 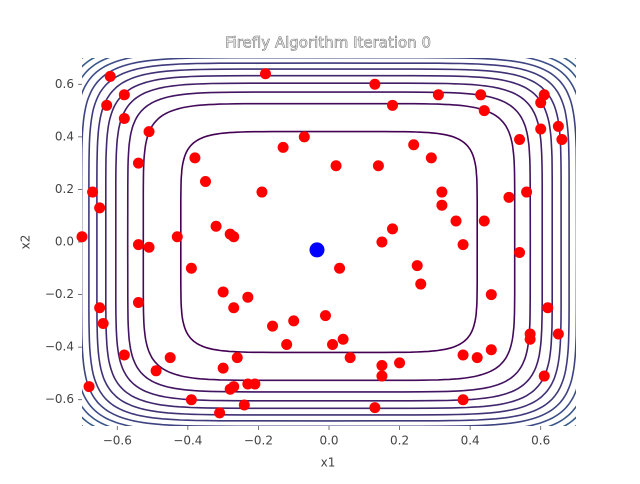 What do you see at coordinates (540, 441) in the screenshot?
I see `x-tick-label: 0.6` at bounding box center [540, 441].